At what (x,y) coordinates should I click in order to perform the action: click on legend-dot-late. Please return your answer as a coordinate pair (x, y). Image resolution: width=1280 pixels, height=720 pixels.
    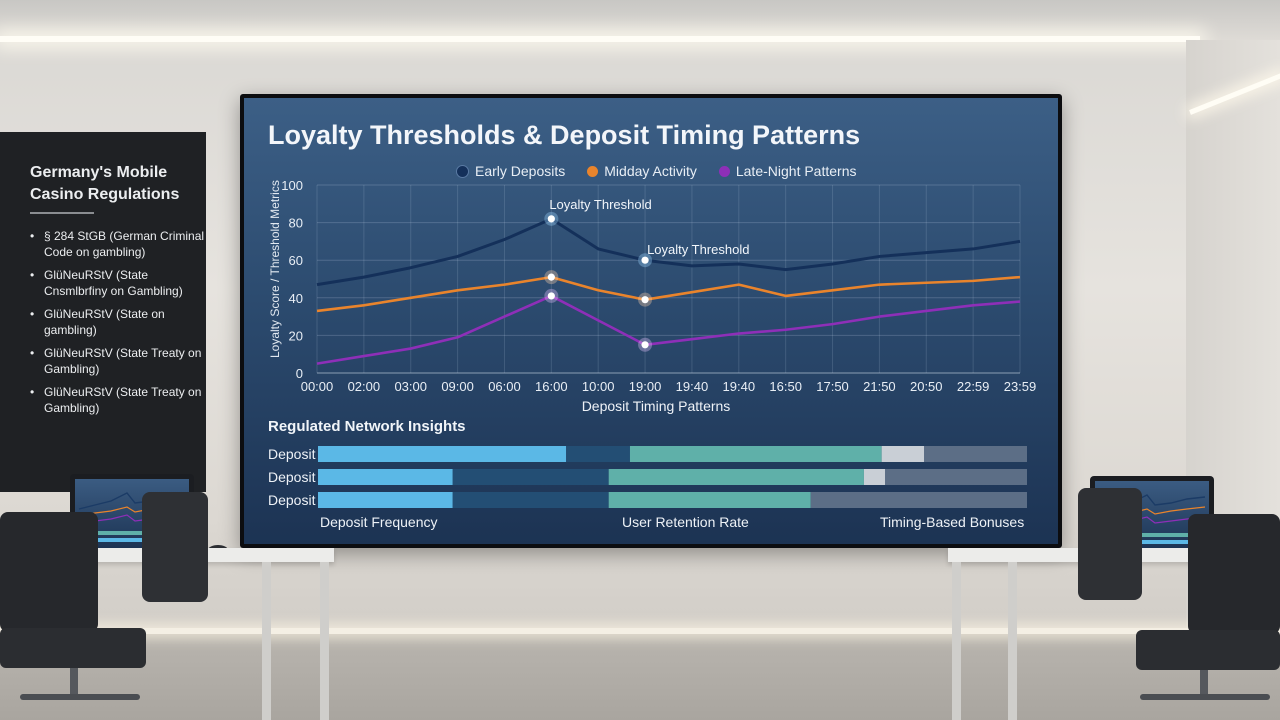
    Looking at the image, I should click on (724, 171).